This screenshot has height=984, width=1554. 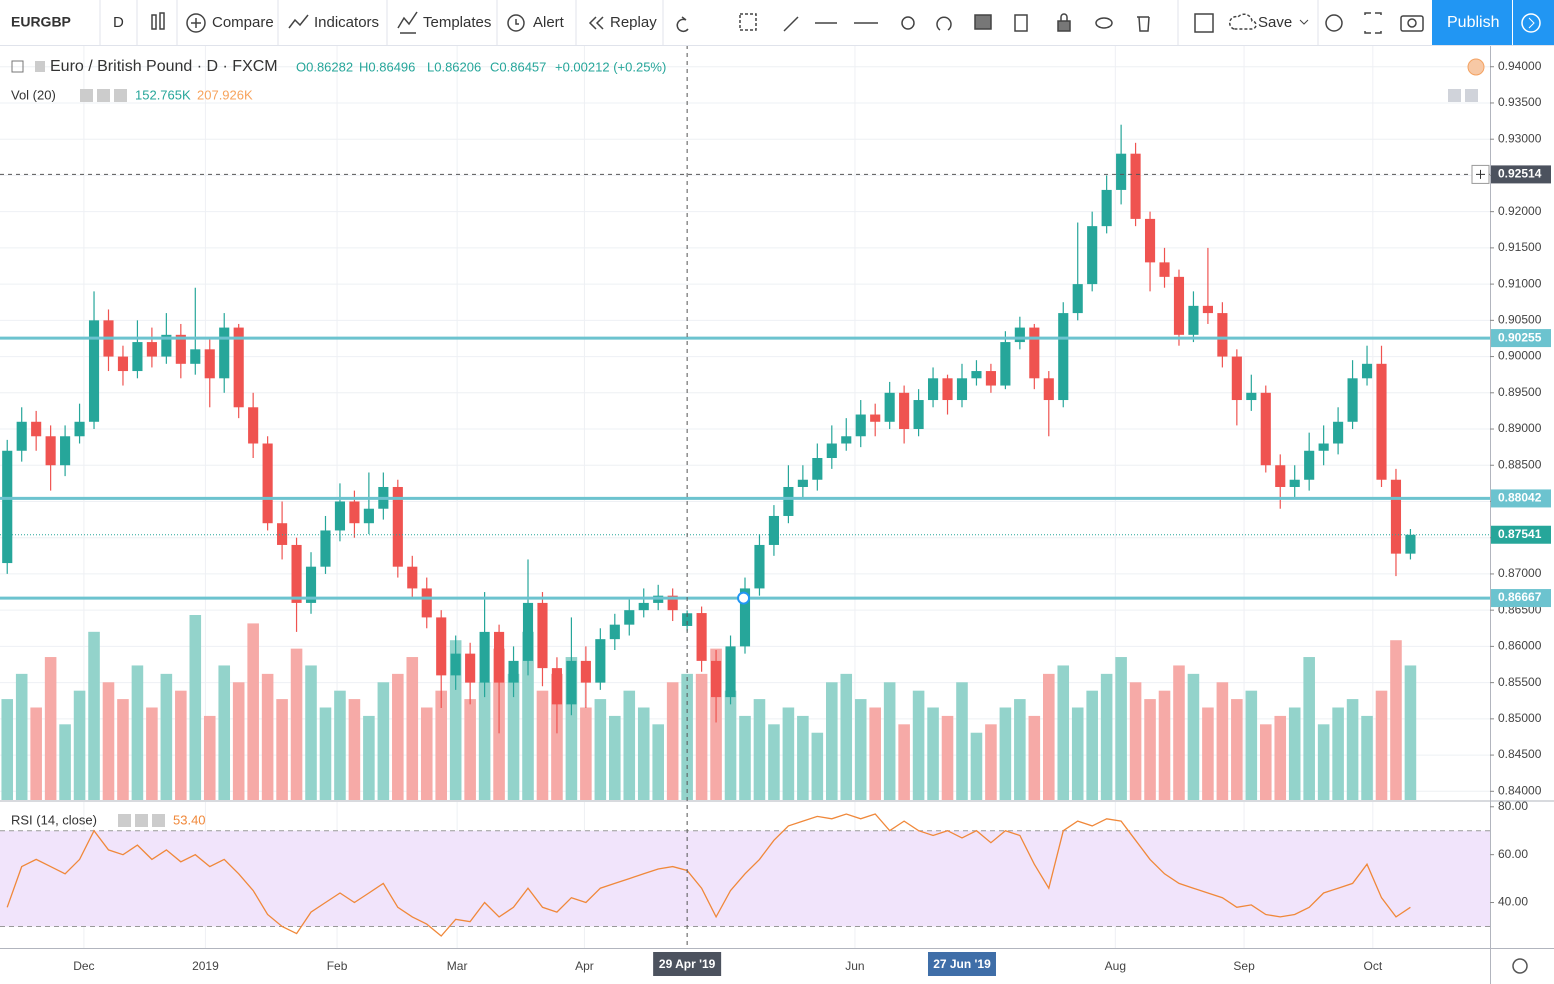 I want to click on date-marker-bg, so click(x=961, y=964).